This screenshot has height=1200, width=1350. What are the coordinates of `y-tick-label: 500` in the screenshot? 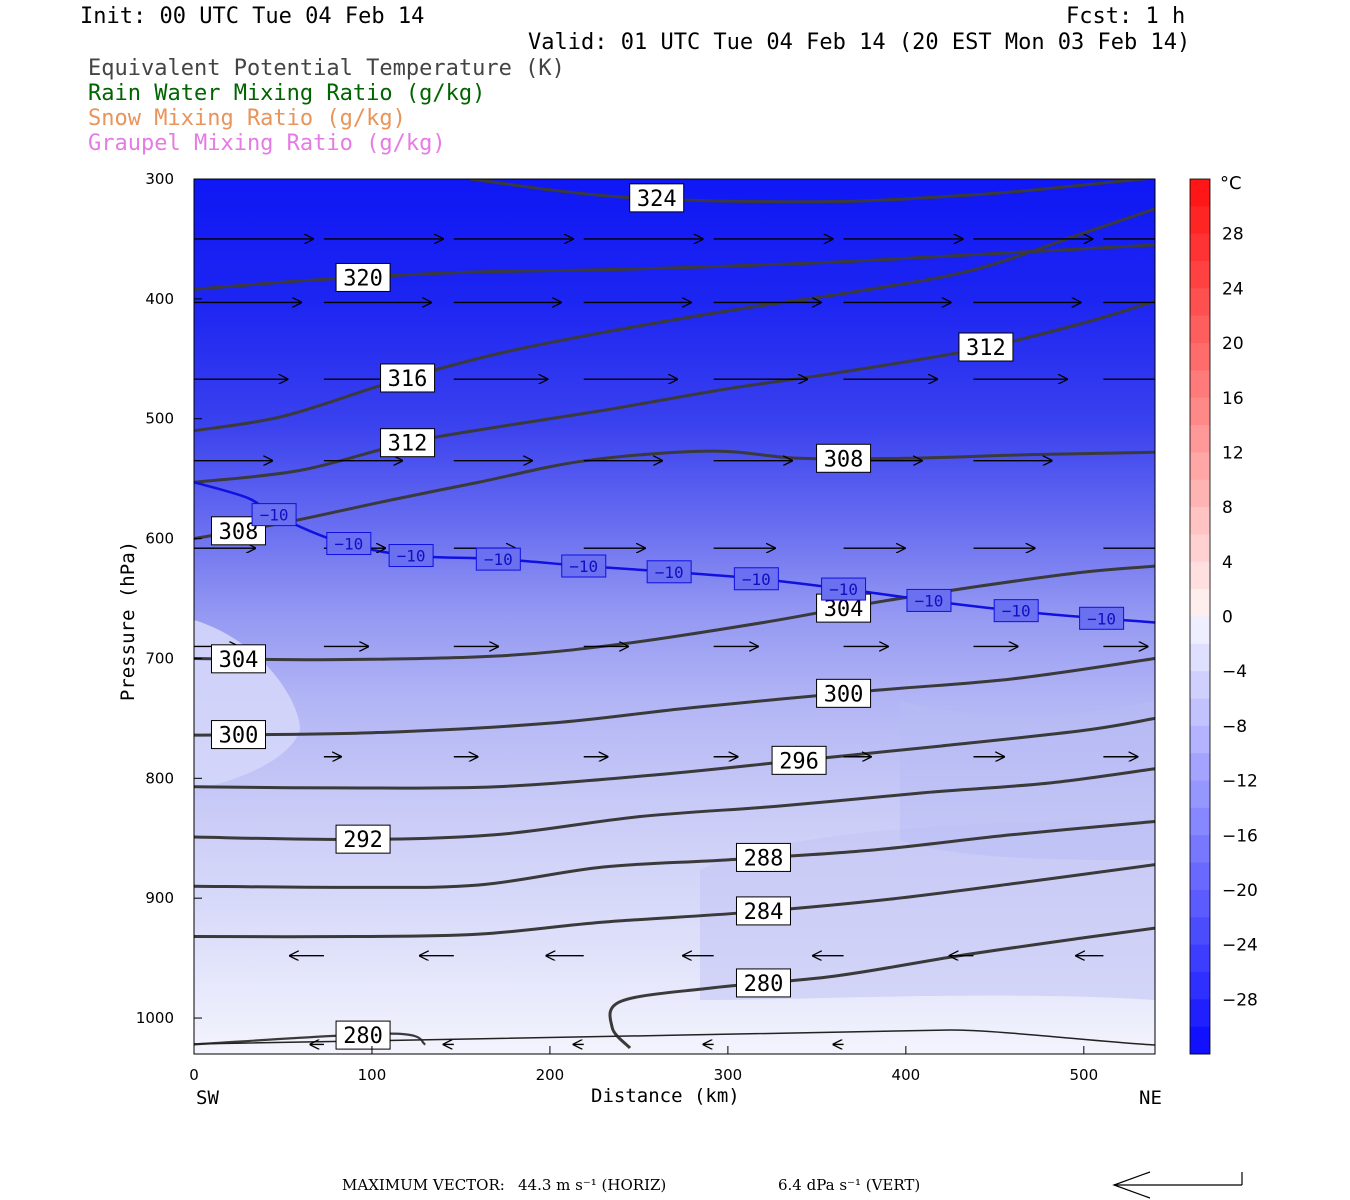 It's located at (159, 419).